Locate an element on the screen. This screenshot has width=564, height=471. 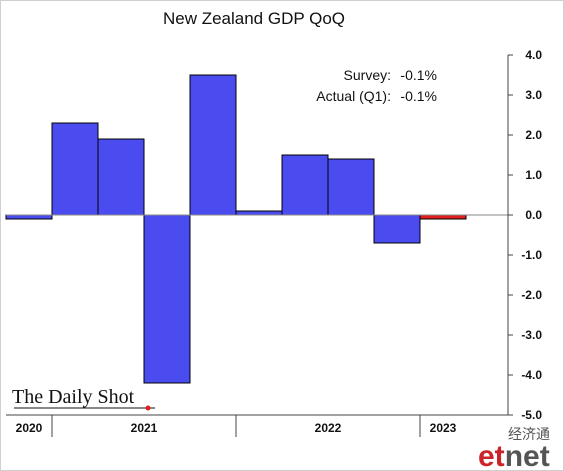
survey-label: Survey: is located at coordinates (367, 75).